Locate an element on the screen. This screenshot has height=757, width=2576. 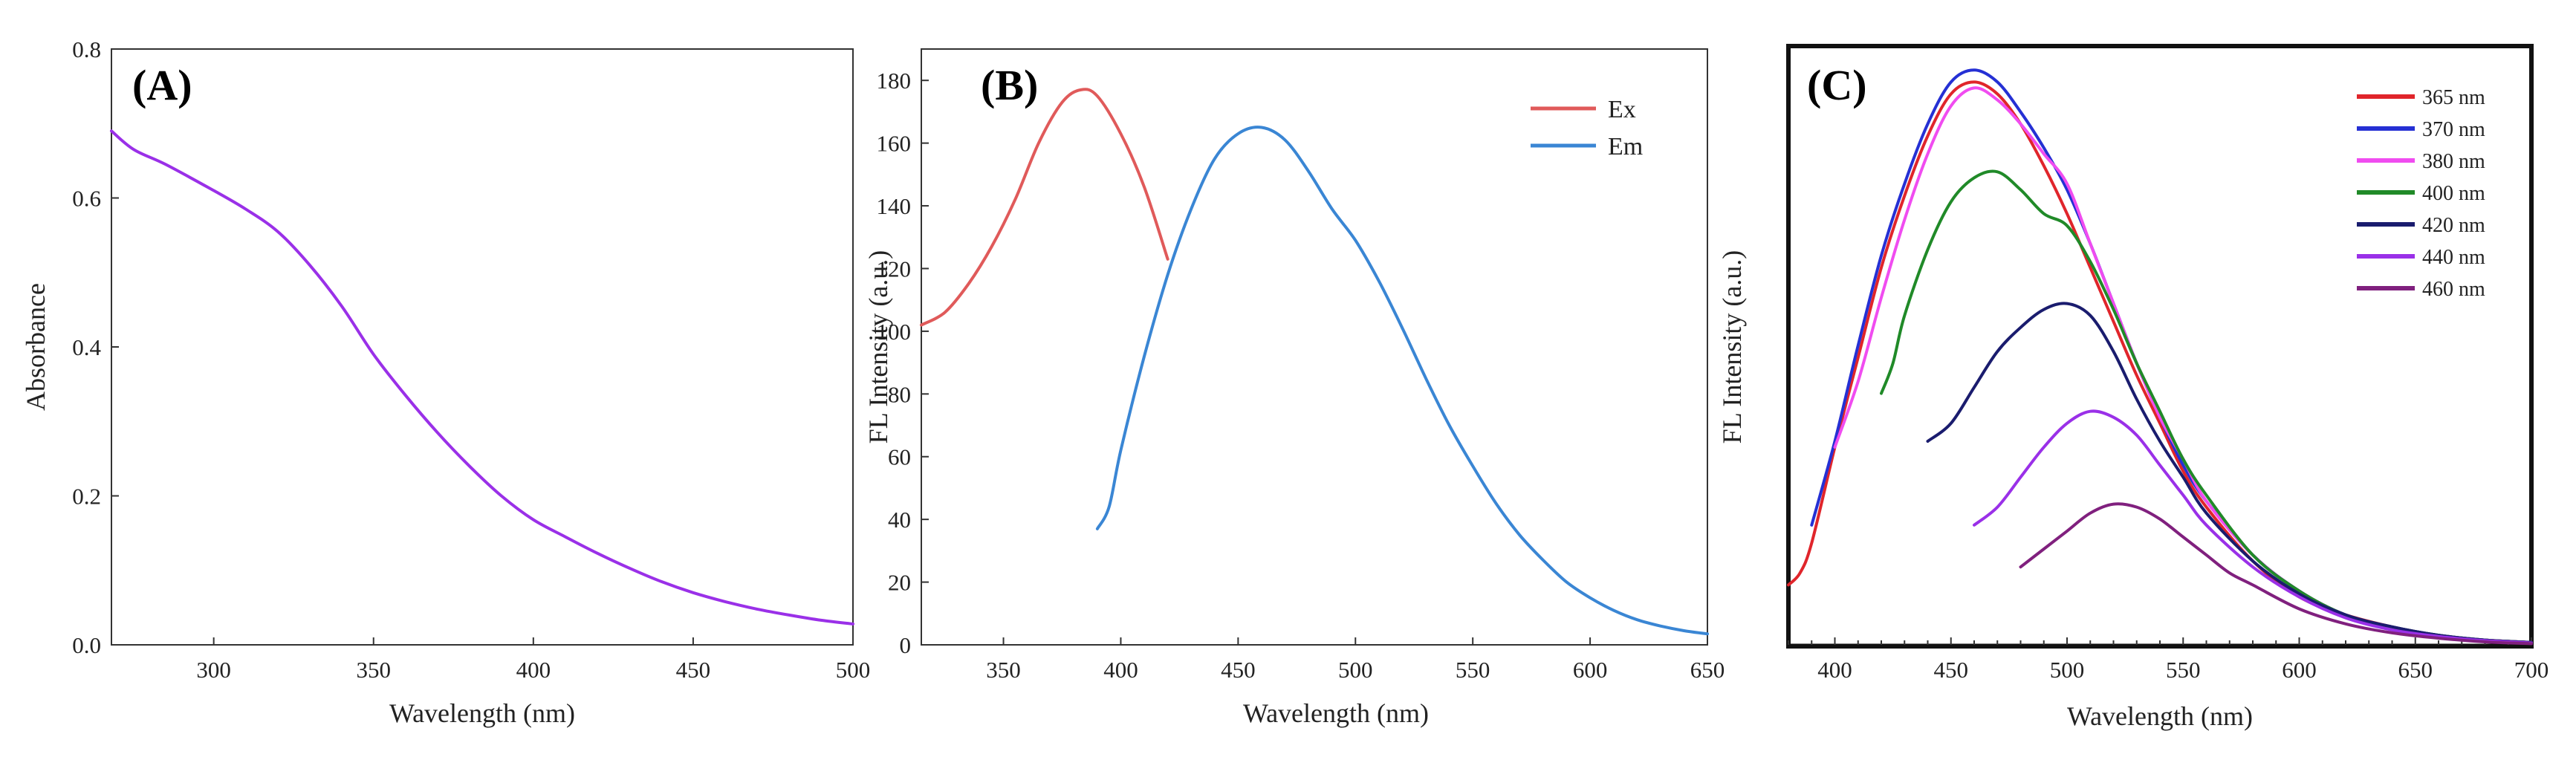
panel-c-y-axis-label: FL Intensity (a.u.) is located at coordinates (1732, 347).